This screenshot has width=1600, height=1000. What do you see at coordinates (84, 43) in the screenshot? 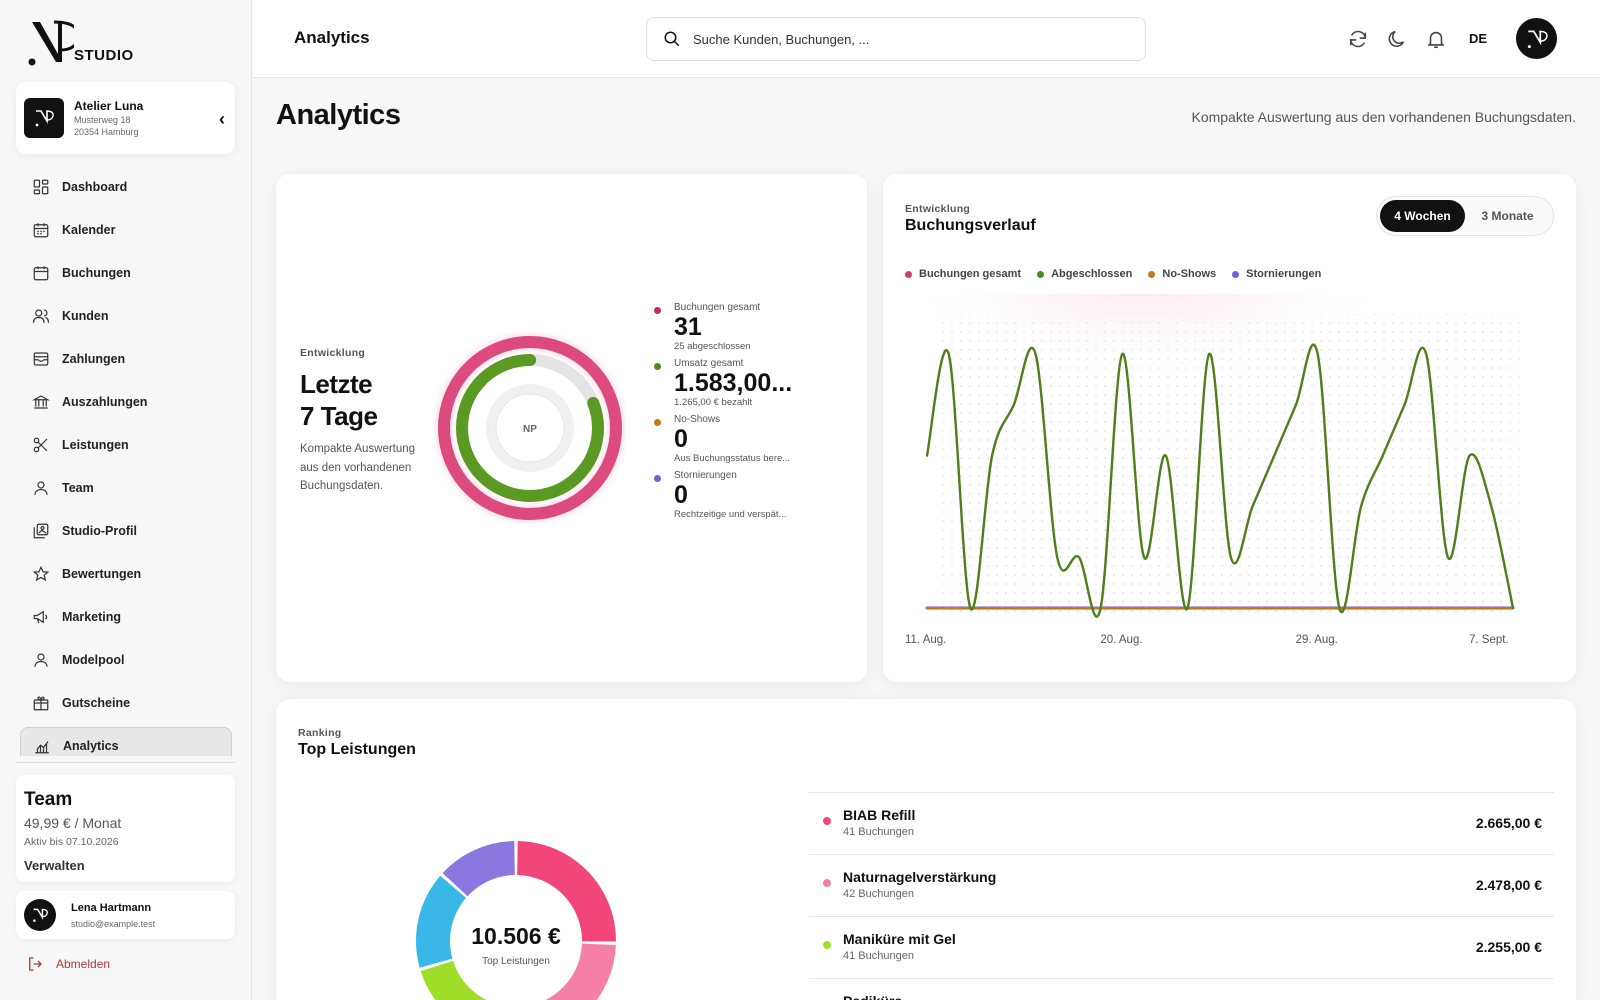
I see `brand-logo: STUDIO` at bounding box center [84, 43].